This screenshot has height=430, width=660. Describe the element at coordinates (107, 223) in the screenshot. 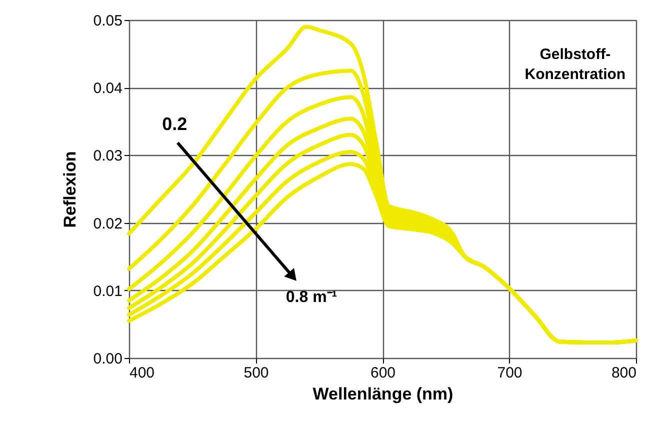

I see `y-tick-label: 0.02` at that location.